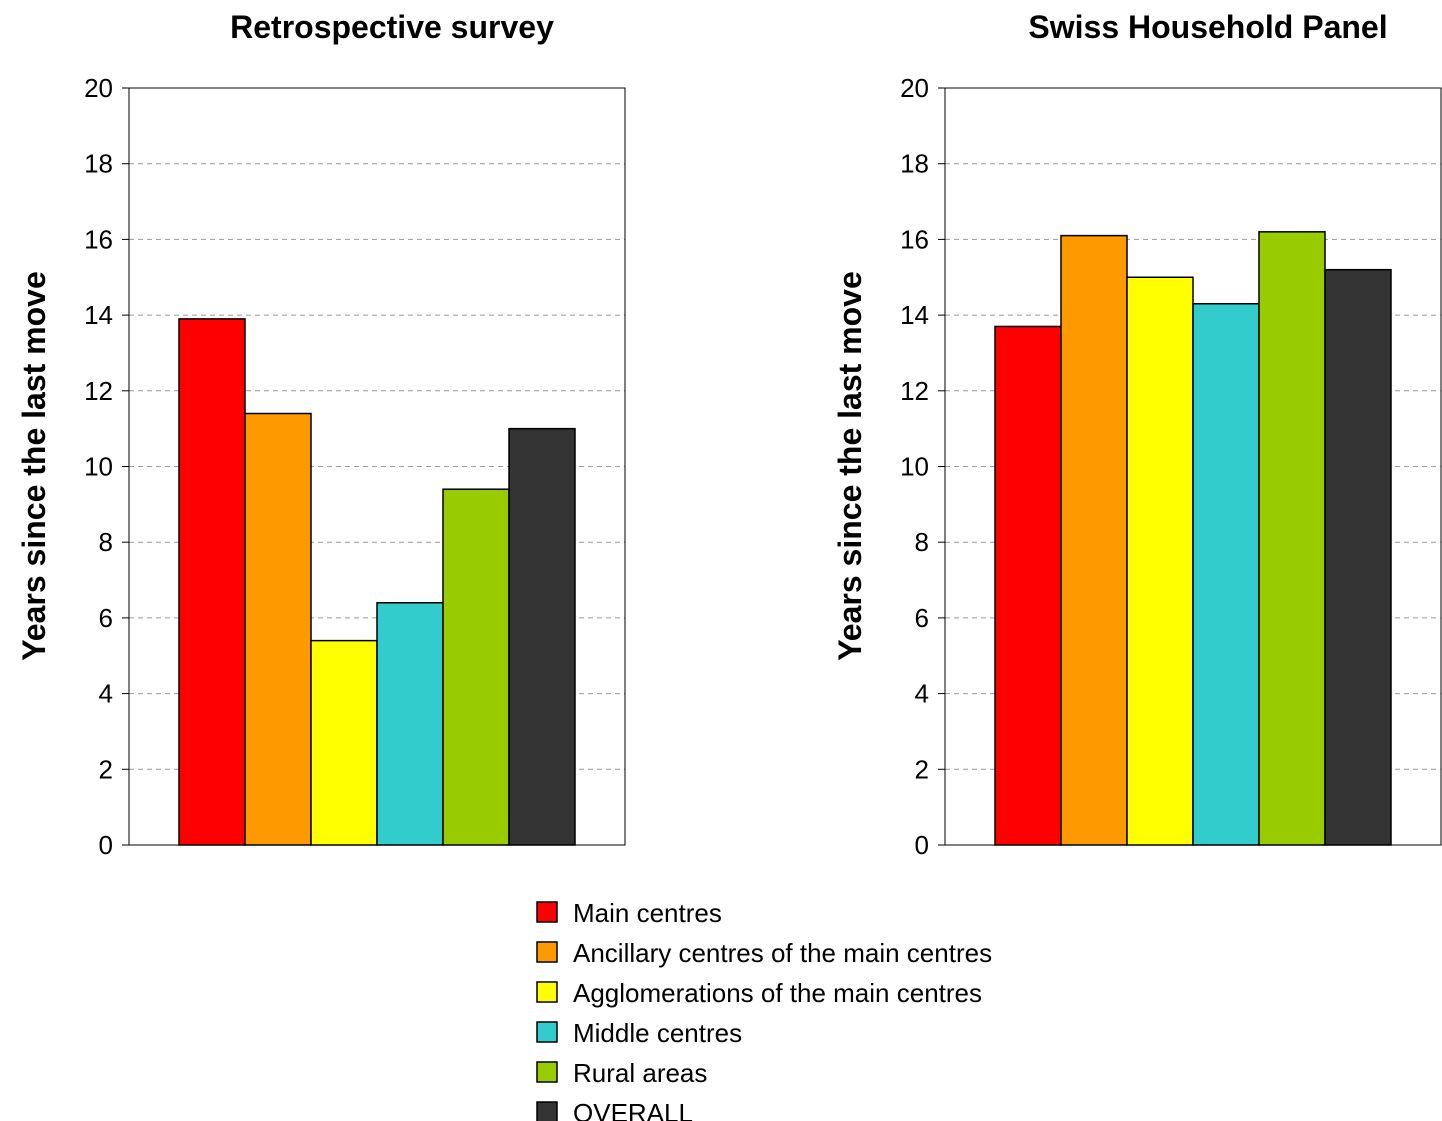 The width and height of the screenshot is (1442, 1121). Describe the element at coordinates (377, 582) in the screenshot. I see `bars` at that location.